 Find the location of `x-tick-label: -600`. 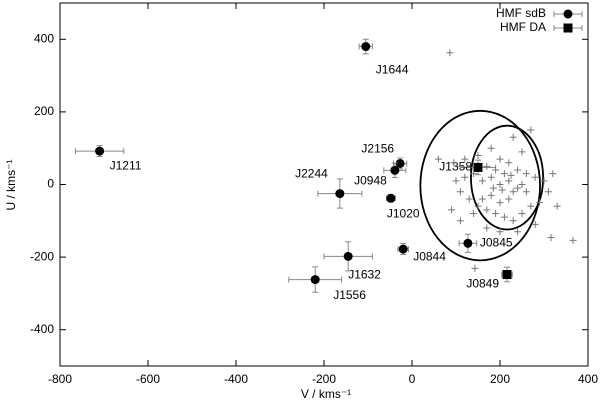

x-tick-label: -600 is located at coordinates (148, 379).